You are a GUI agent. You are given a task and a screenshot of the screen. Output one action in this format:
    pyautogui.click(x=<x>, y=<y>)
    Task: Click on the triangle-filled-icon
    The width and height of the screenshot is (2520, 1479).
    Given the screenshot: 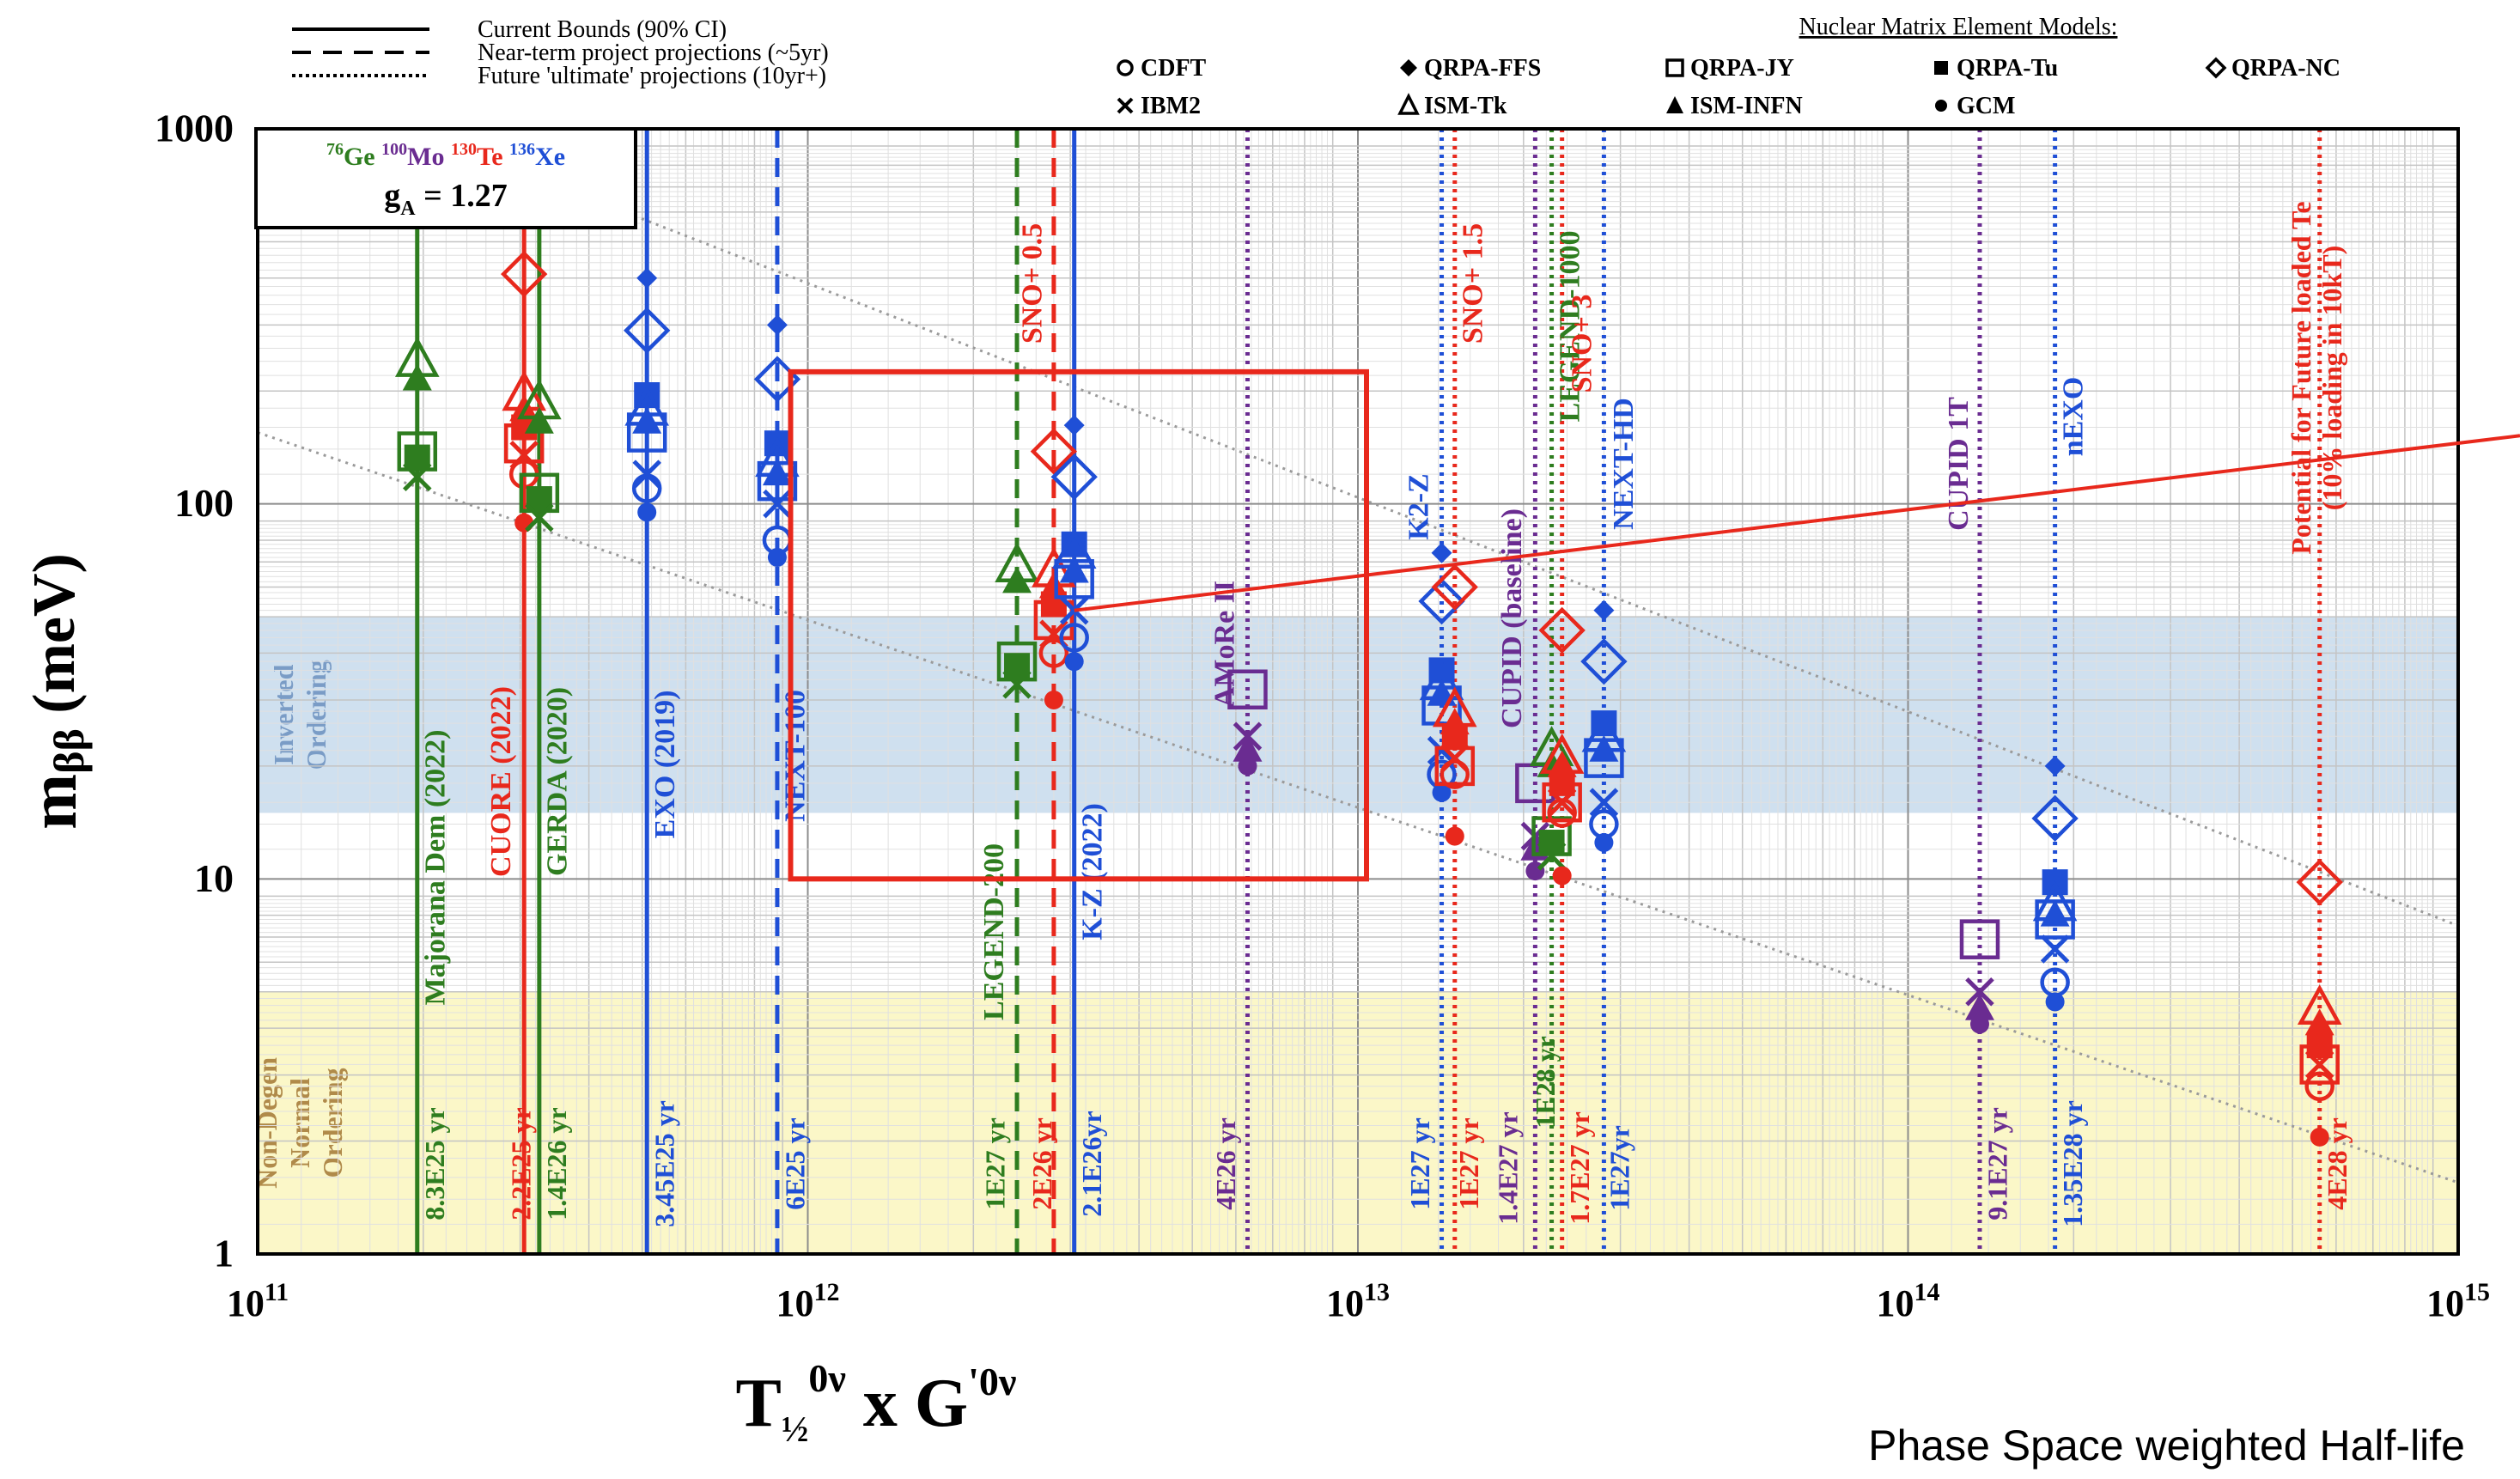 What is the action you would take?
    pyautogui.click(x=1675, y=105)
    